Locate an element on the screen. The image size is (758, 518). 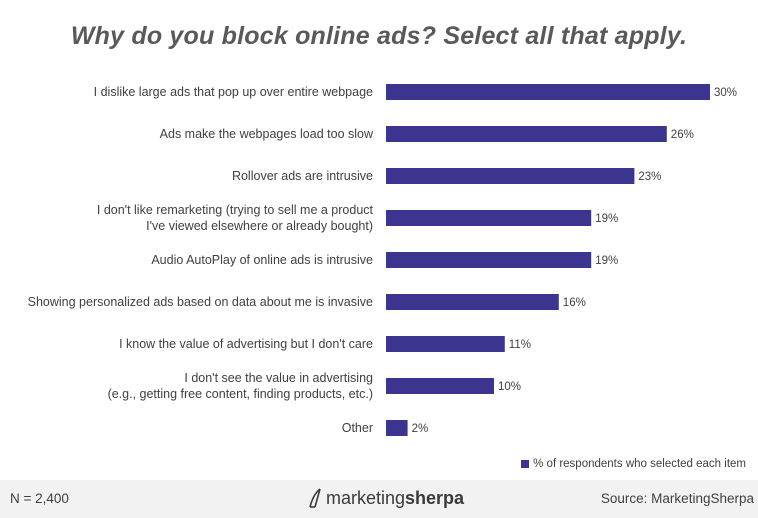
category-label: Other is located at coordinates (357, 428).